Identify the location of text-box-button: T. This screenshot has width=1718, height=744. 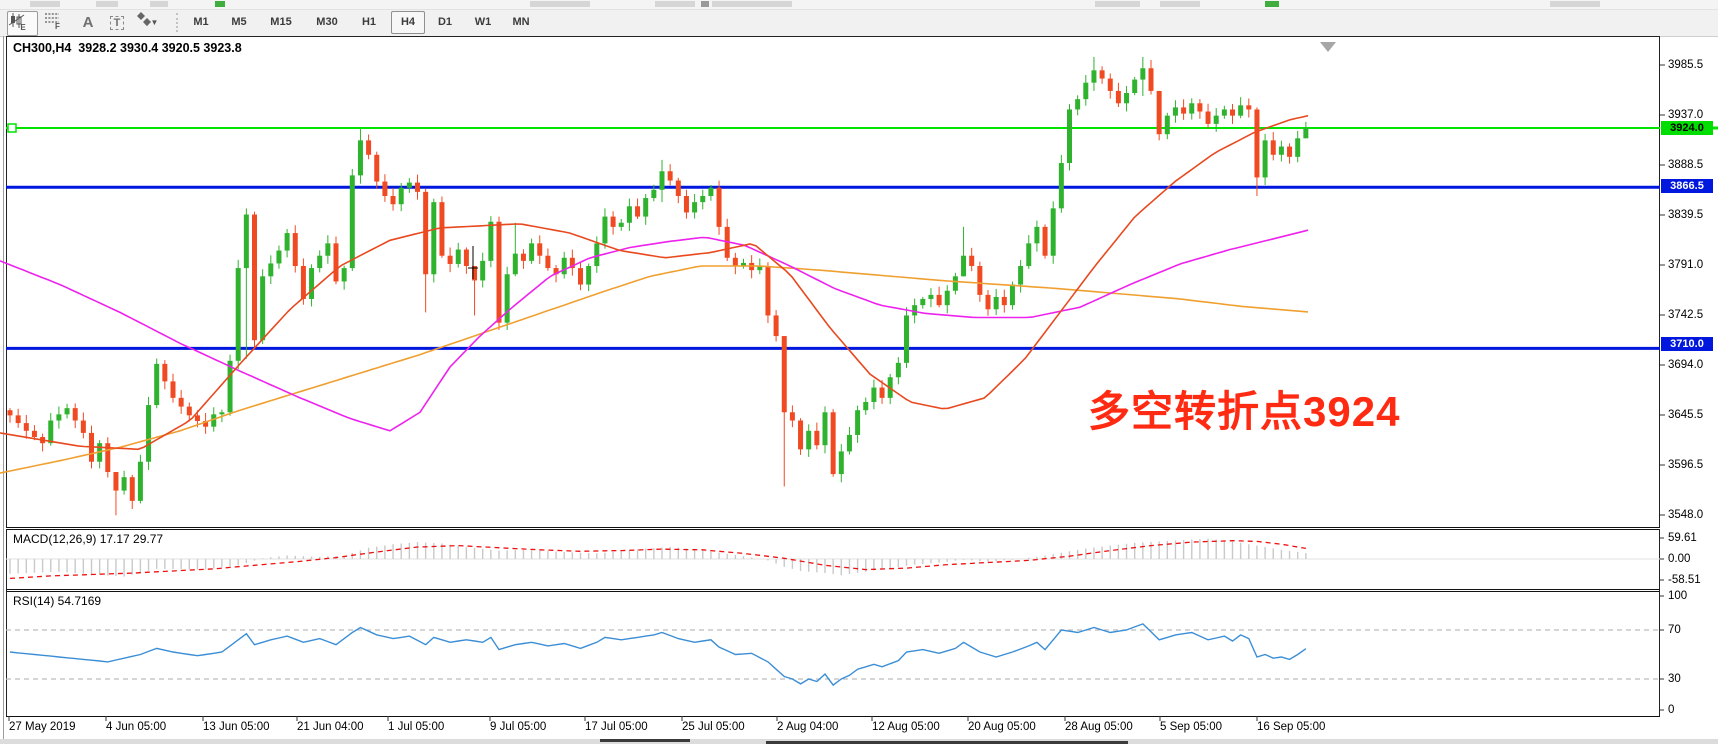
(117, 22).